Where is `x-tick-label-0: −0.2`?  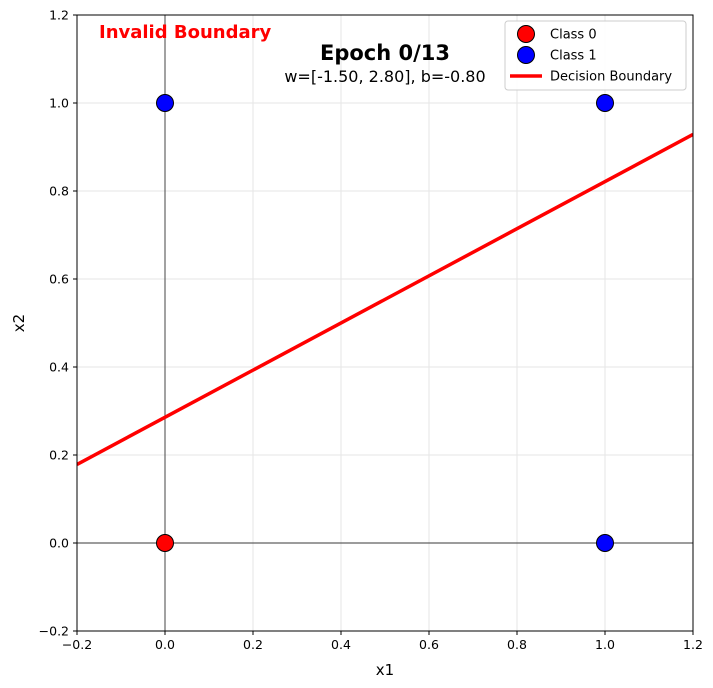
x-tick-label-0: −0.2 is located at coordinates (77, 644).